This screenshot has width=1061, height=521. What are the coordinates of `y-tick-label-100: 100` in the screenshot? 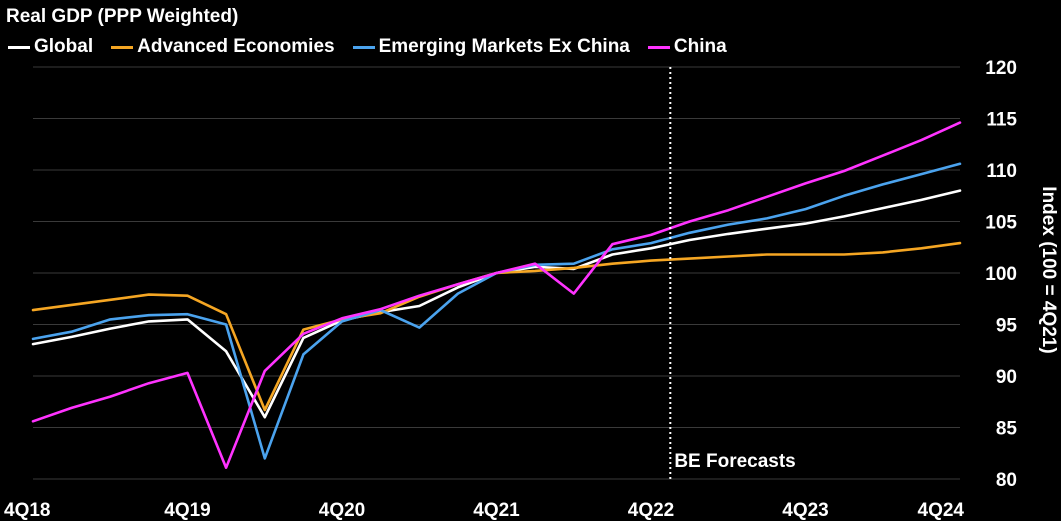 It's located at (1001, 274).